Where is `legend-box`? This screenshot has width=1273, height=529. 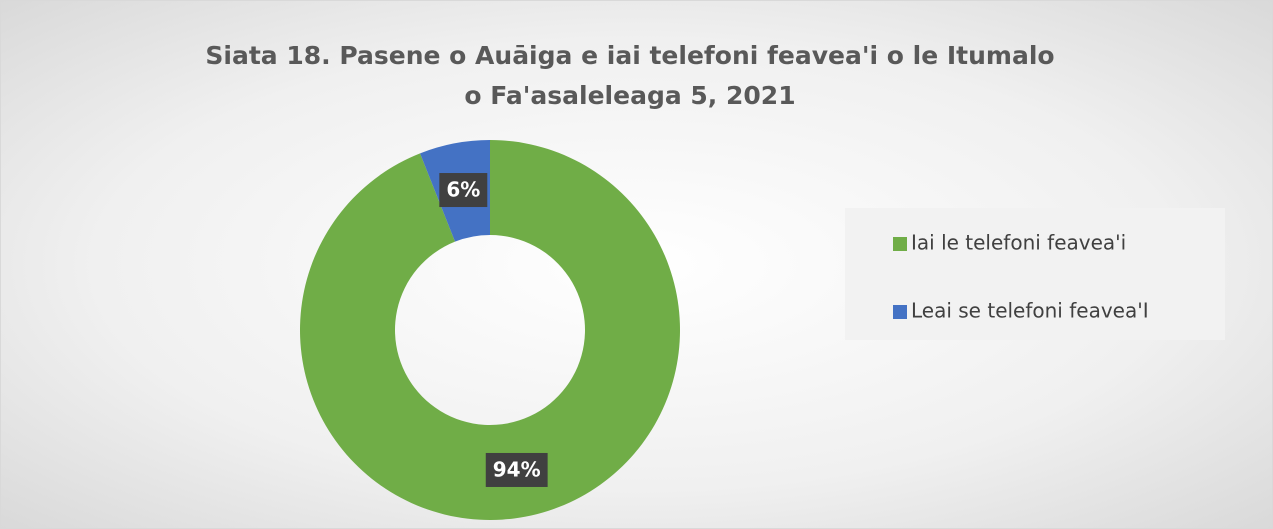 legend-box is located at coordinates (1035, 274).